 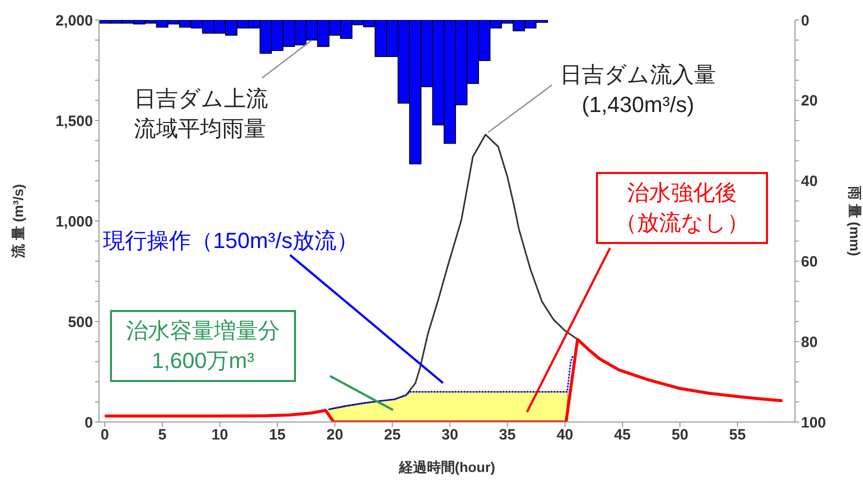 I want to click on annotation: 現行操作（150m³/s放流）, so click(x=230, y=241).